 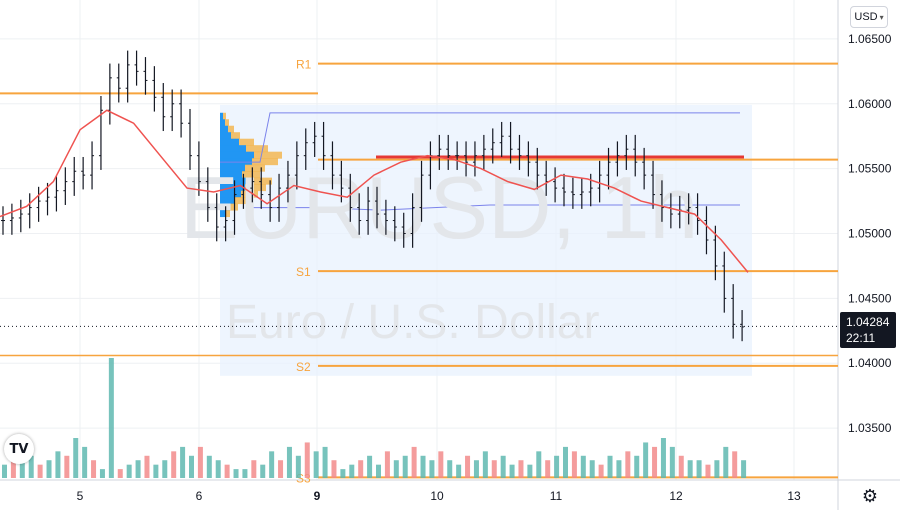 What do you see at coordinates (870, 104) in the screenshot?
I see `y-tick-label-1: 1.06000` at bounding box center [870, 104].